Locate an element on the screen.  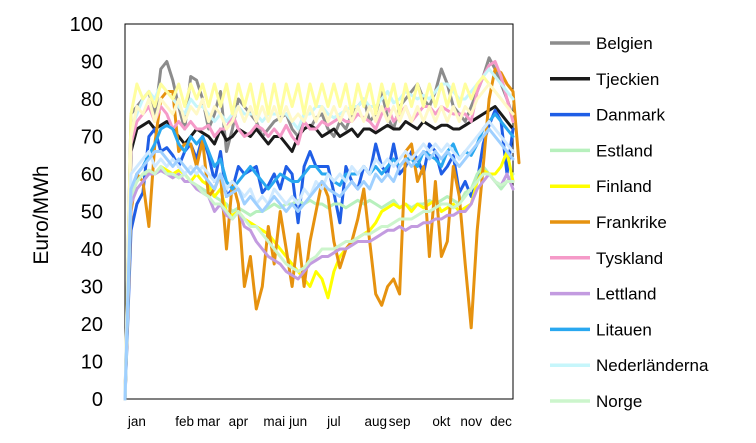
y-tick-label: 100 is located at coordinates (86, 25).